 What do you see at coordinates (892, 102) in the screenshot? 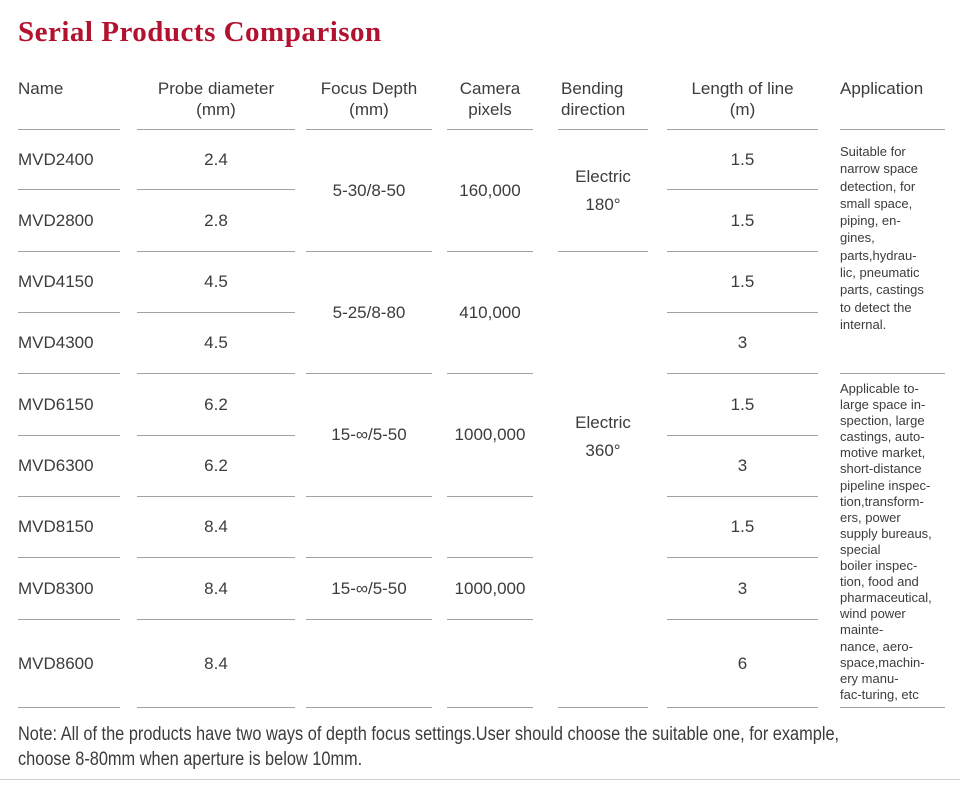
I see `header-app: Application` at bounding box center [892, 102].